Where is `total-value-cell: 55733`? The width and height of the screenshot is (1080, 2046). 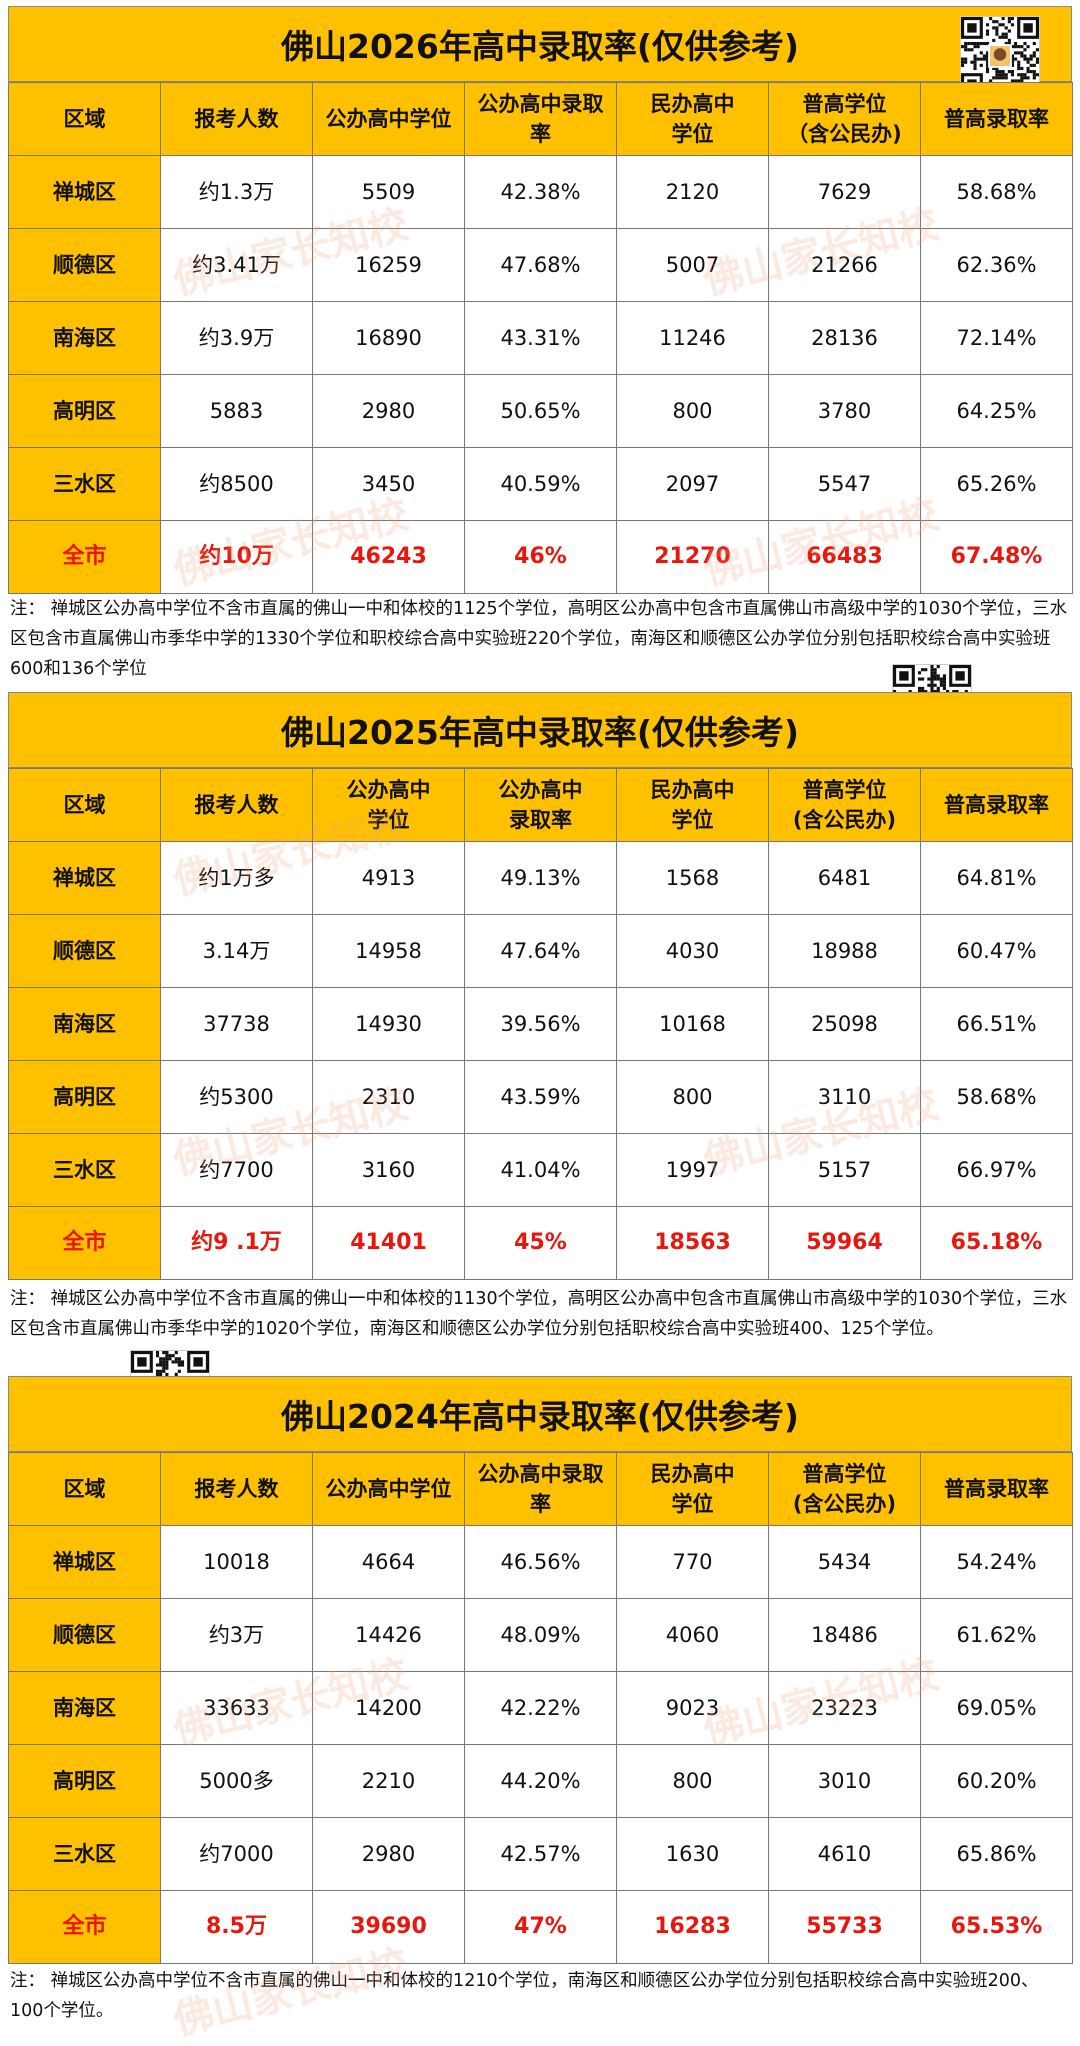 total-value-cell: 55733 is located at coordinates (844, 1927).